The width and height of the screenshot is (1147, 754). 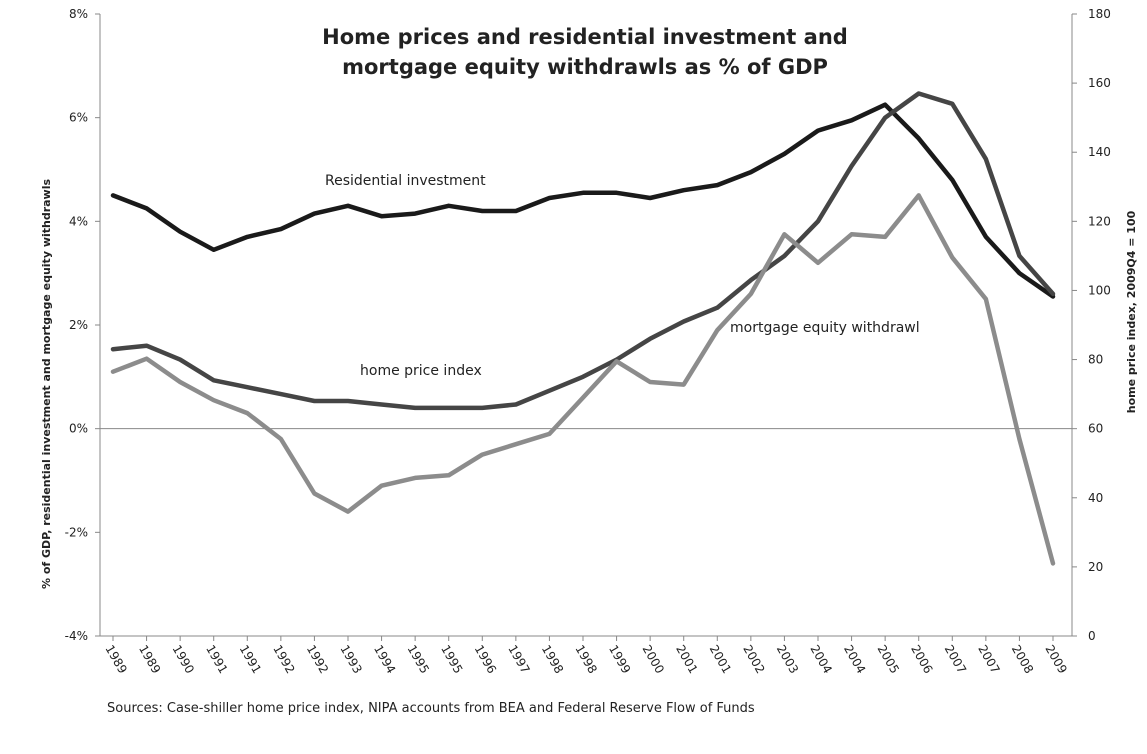 What do you see at coordinates (753, 659) in the screenshot?
I see `x-tick-label: 2002` at bounding box center [753, 659].